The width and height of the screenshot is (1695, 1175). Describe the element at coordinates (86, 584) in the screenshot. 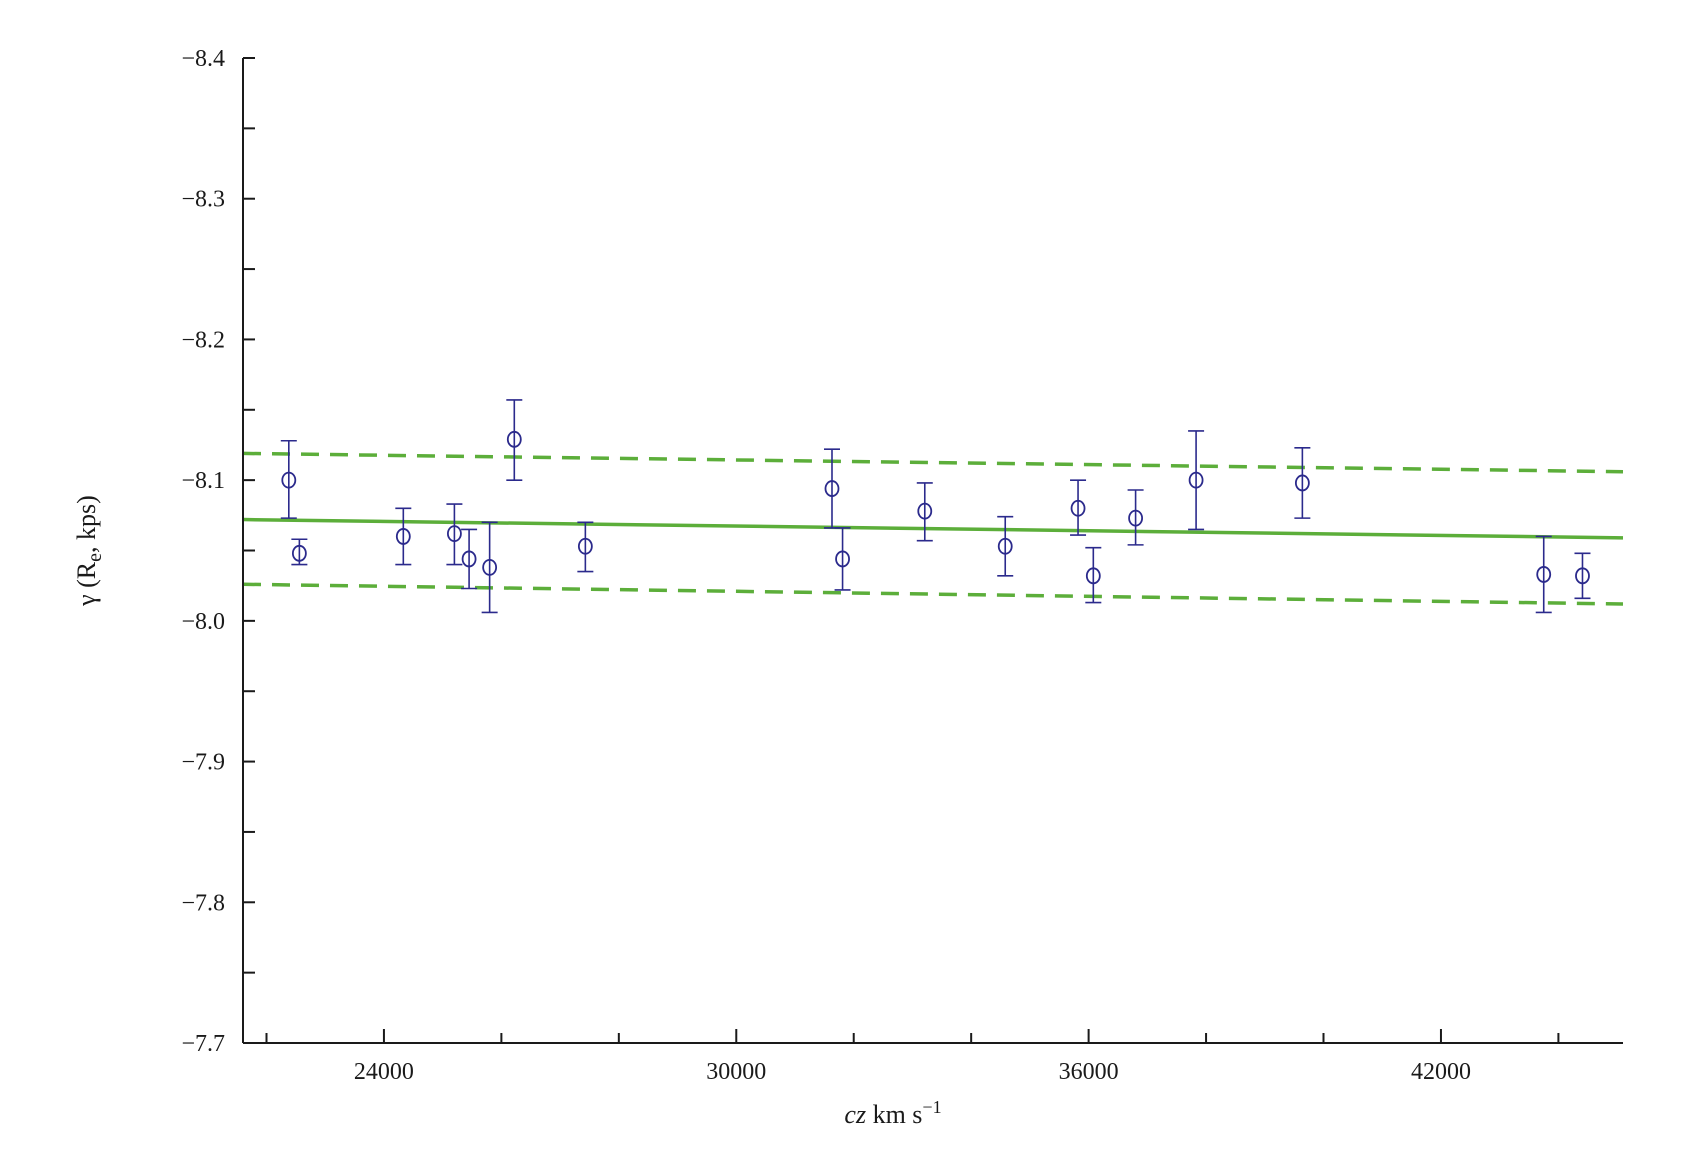

I see `y-axis-label-main: γ (R` at that location.